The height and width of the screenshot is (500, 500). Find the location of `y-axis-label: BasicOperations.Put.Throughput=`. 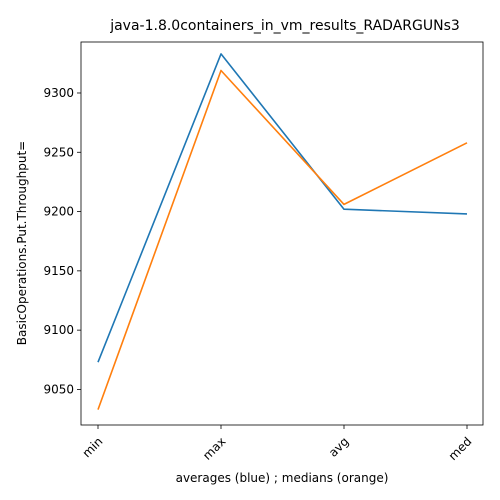

y-axis-label: BasicOperations.Put.Throughput= is located at coordinates (22, 243).